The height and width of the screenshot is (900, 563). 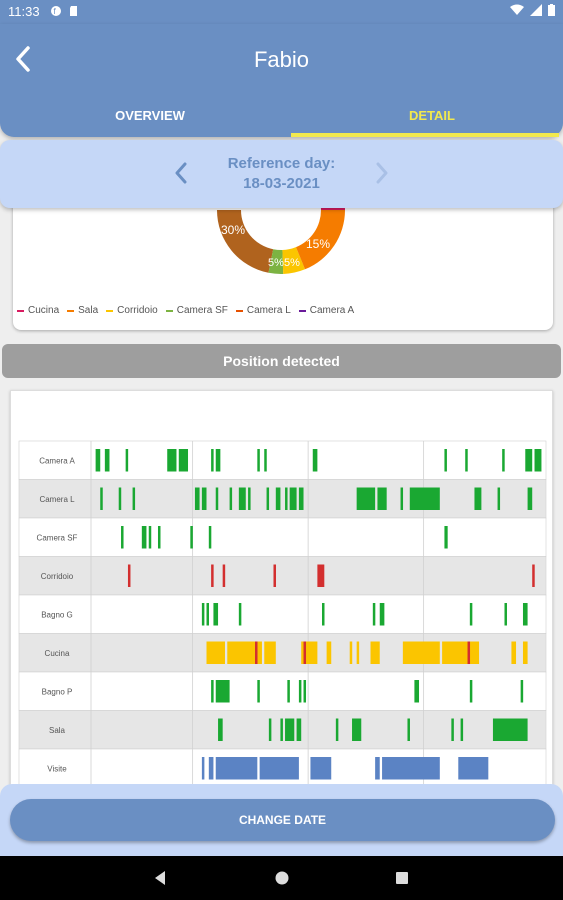 What do you see at coordinates (425, 135) in the screenshot?
I see `tab-indicator` at bounding box center [425, 135].